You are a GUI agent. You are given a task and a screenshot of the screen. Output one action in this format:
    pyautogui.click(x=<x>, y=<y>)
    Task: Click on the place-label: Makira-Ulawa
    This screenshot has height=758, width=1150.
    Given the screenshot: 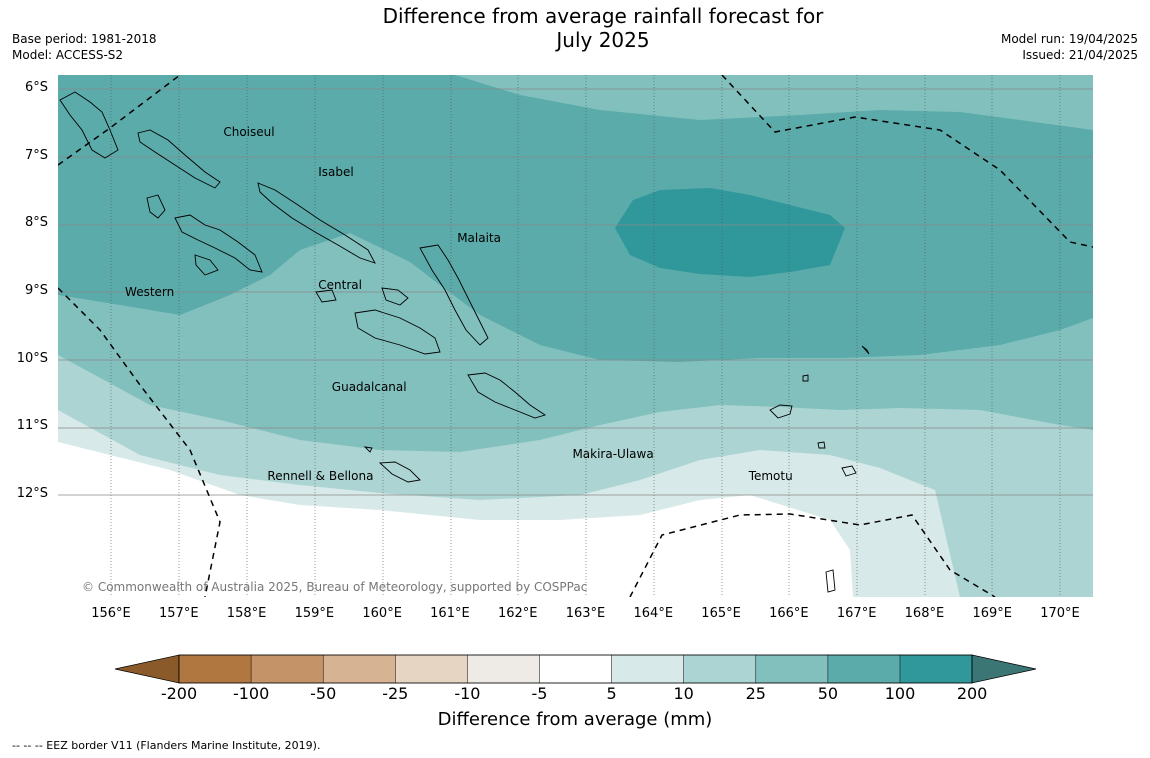 What is the action you would take?
    pyautogui.click(x=613, y=454)
    